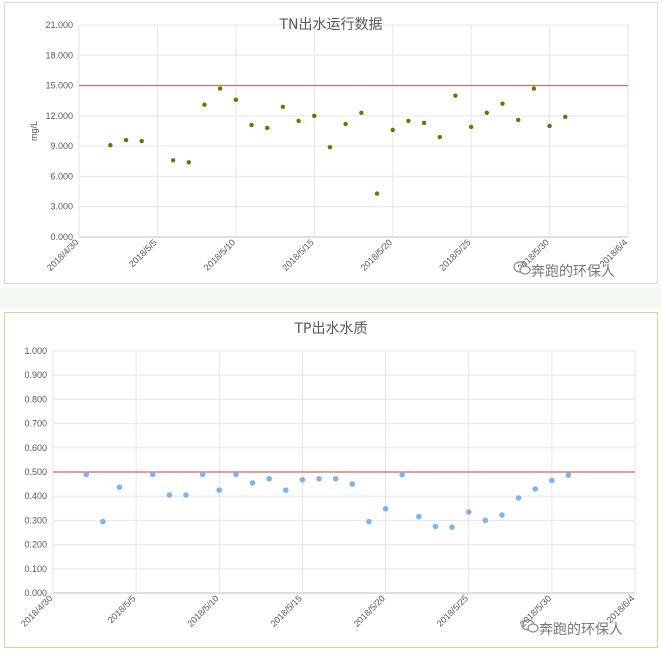 The width and height of the screenshot is (662, 650). What do you see at coordinates (61, 176) in the screenshot?
I see `y-tick-label: 6.000` at bounding box center [61, 176].